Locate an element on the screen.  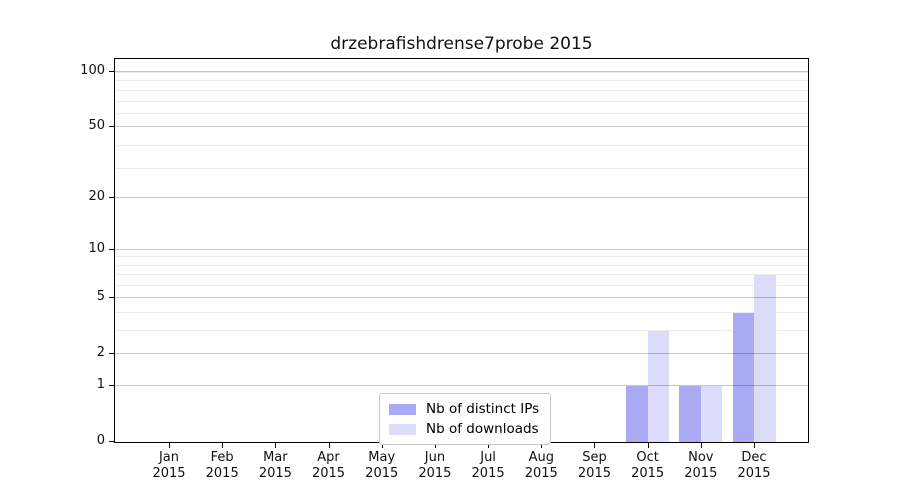
x-tick-label: Dec 2015 is located at coordinates (754, 466).